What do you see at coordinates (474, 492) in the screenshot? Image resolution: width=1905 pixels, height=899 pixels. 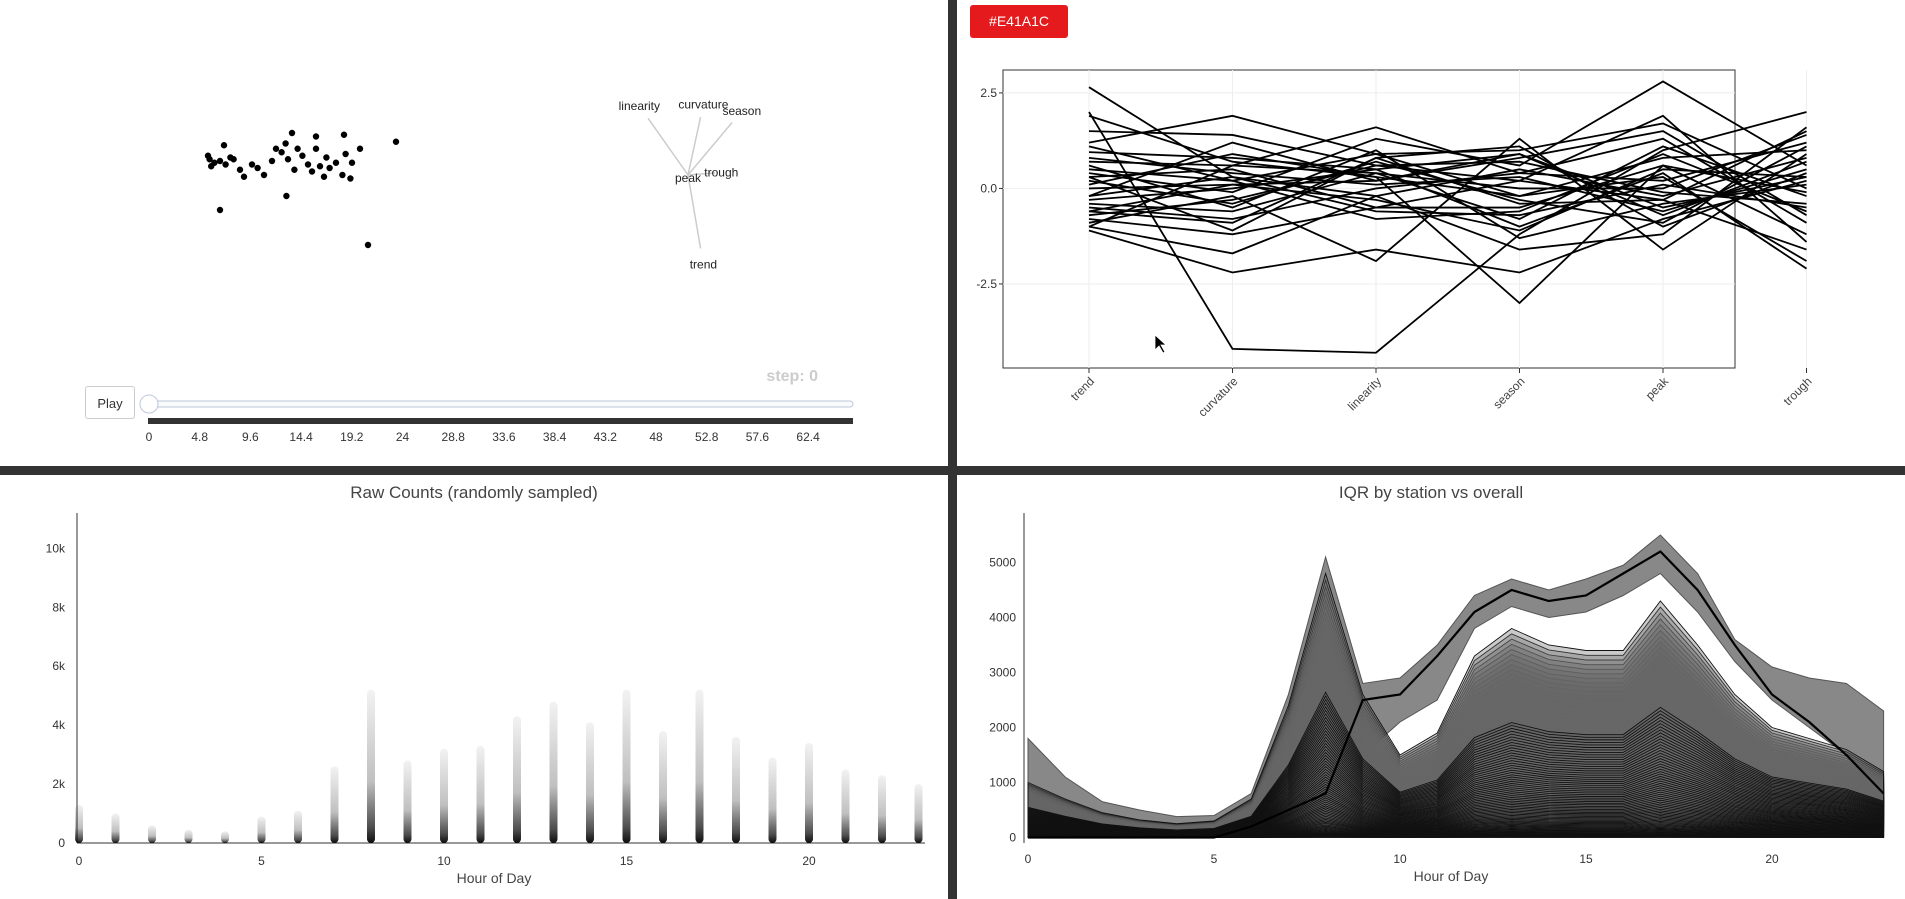 I see `raw-counts-title: Raw Counts (randomly sampled)` at bounding box center [474, 492].